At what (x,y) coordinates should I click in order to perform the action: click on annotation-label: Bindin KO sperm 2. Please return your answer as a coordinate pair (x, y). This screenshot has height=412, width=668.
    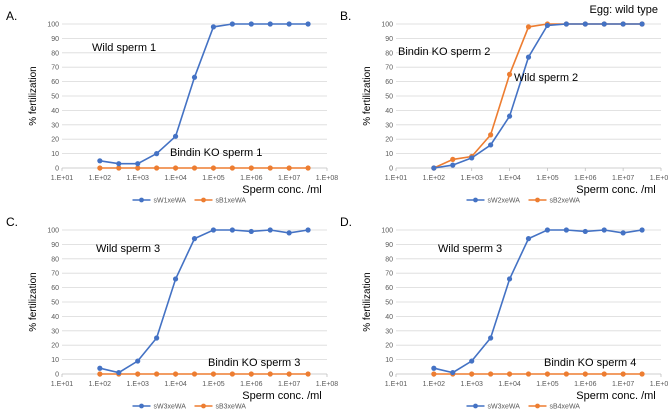
    Looking at the image, I should click on (444, 52).